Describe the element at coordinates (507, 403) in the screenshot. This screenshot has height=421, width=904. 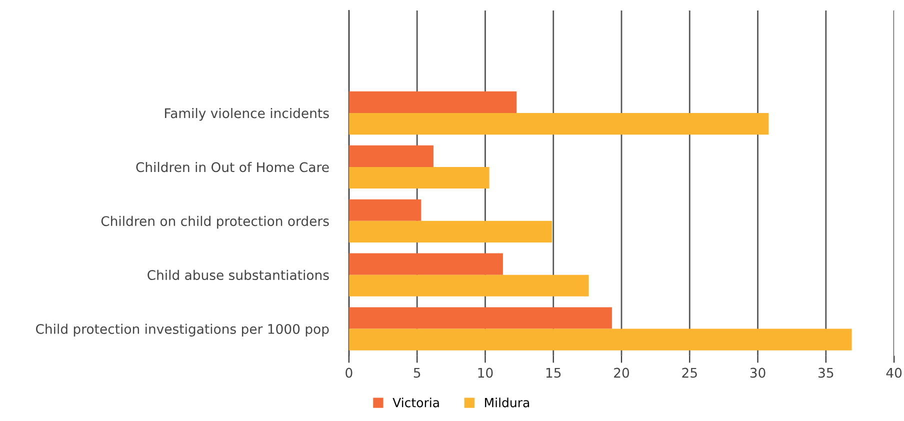
I see `legend-label: Mildura` at that location.